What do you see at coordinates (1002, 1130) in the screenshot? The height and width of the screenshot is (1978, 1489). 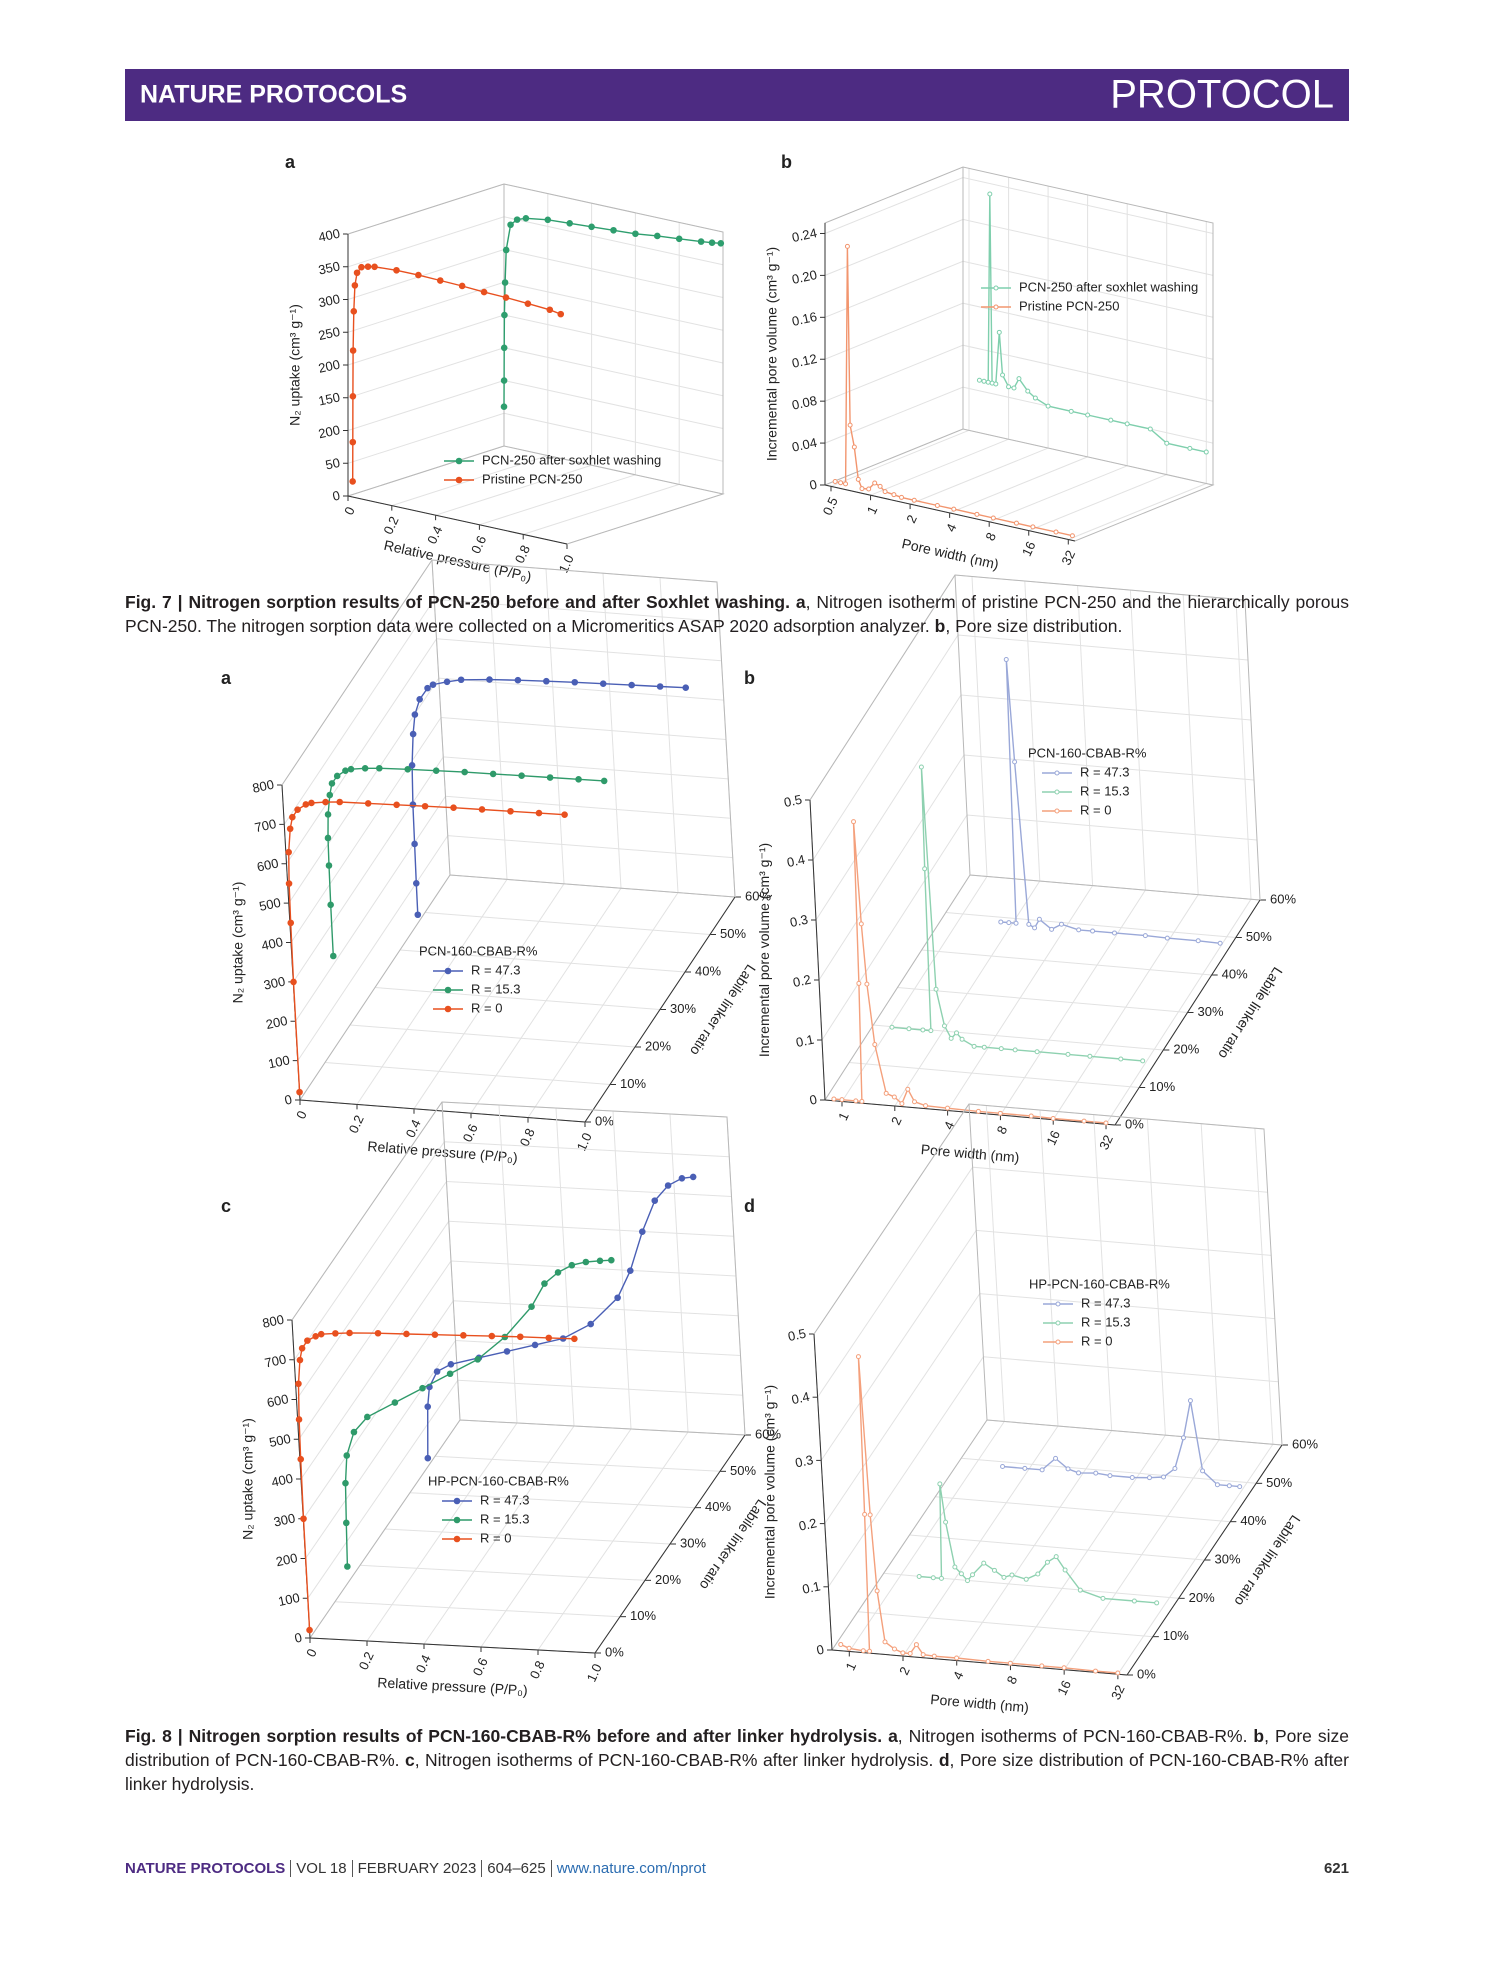 I see `x-tick-label: 8` at bounding box center [1002, 1130].